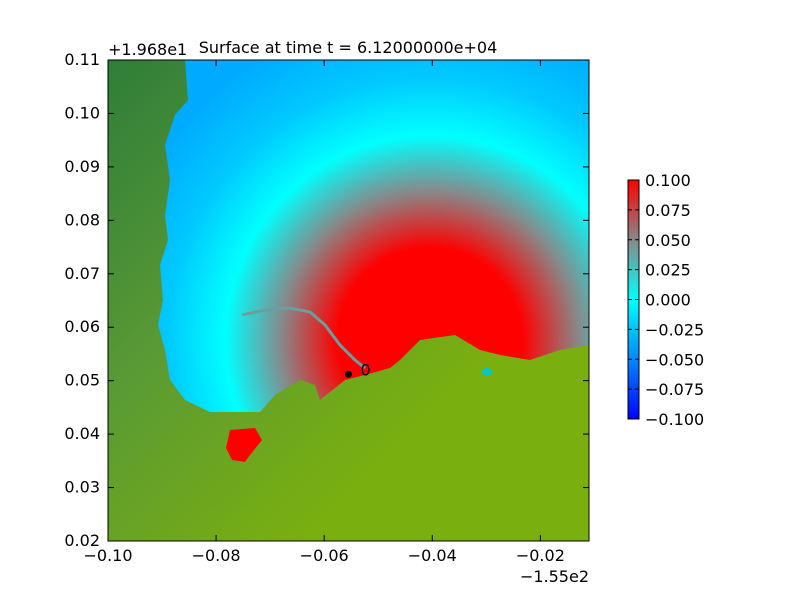 This screenshot has height=600, width=800. What do you see at coordinates (348, 374) in the screenshot?
I see `gauge-point` at bounding box center [348, 374].